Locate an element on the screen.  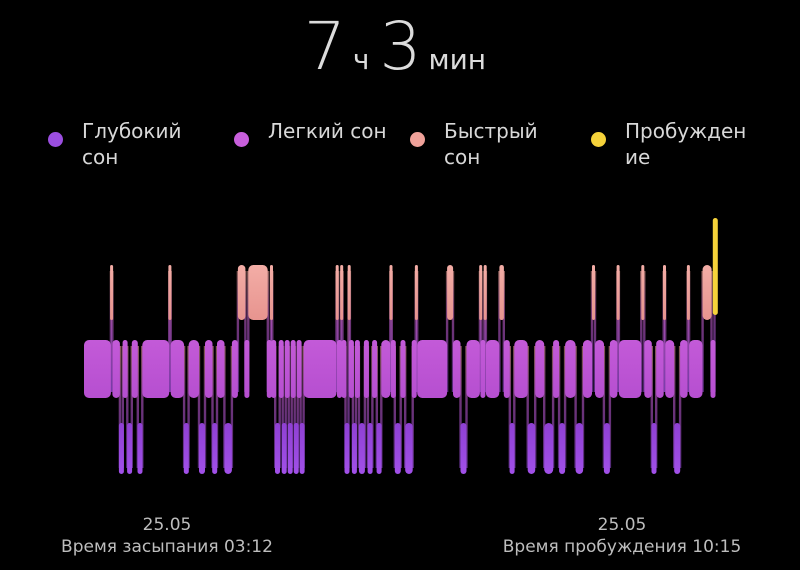
sleep-duration: 7 ч 3 мин is located at coordinates (400, 46).